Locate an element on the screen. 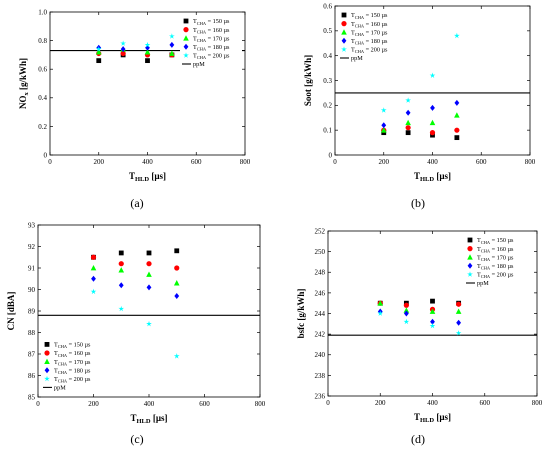  y-tick-label: 0.1 is located at coordinates (327, 131).